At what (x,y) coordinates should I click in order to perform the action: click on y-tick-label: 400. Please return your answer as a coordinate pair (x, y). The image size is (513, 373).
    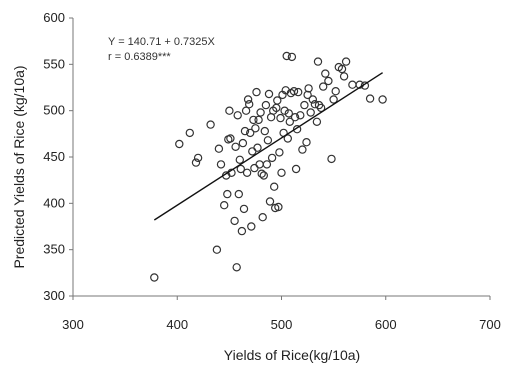
    Looking at the image, I should click on (54, 202).